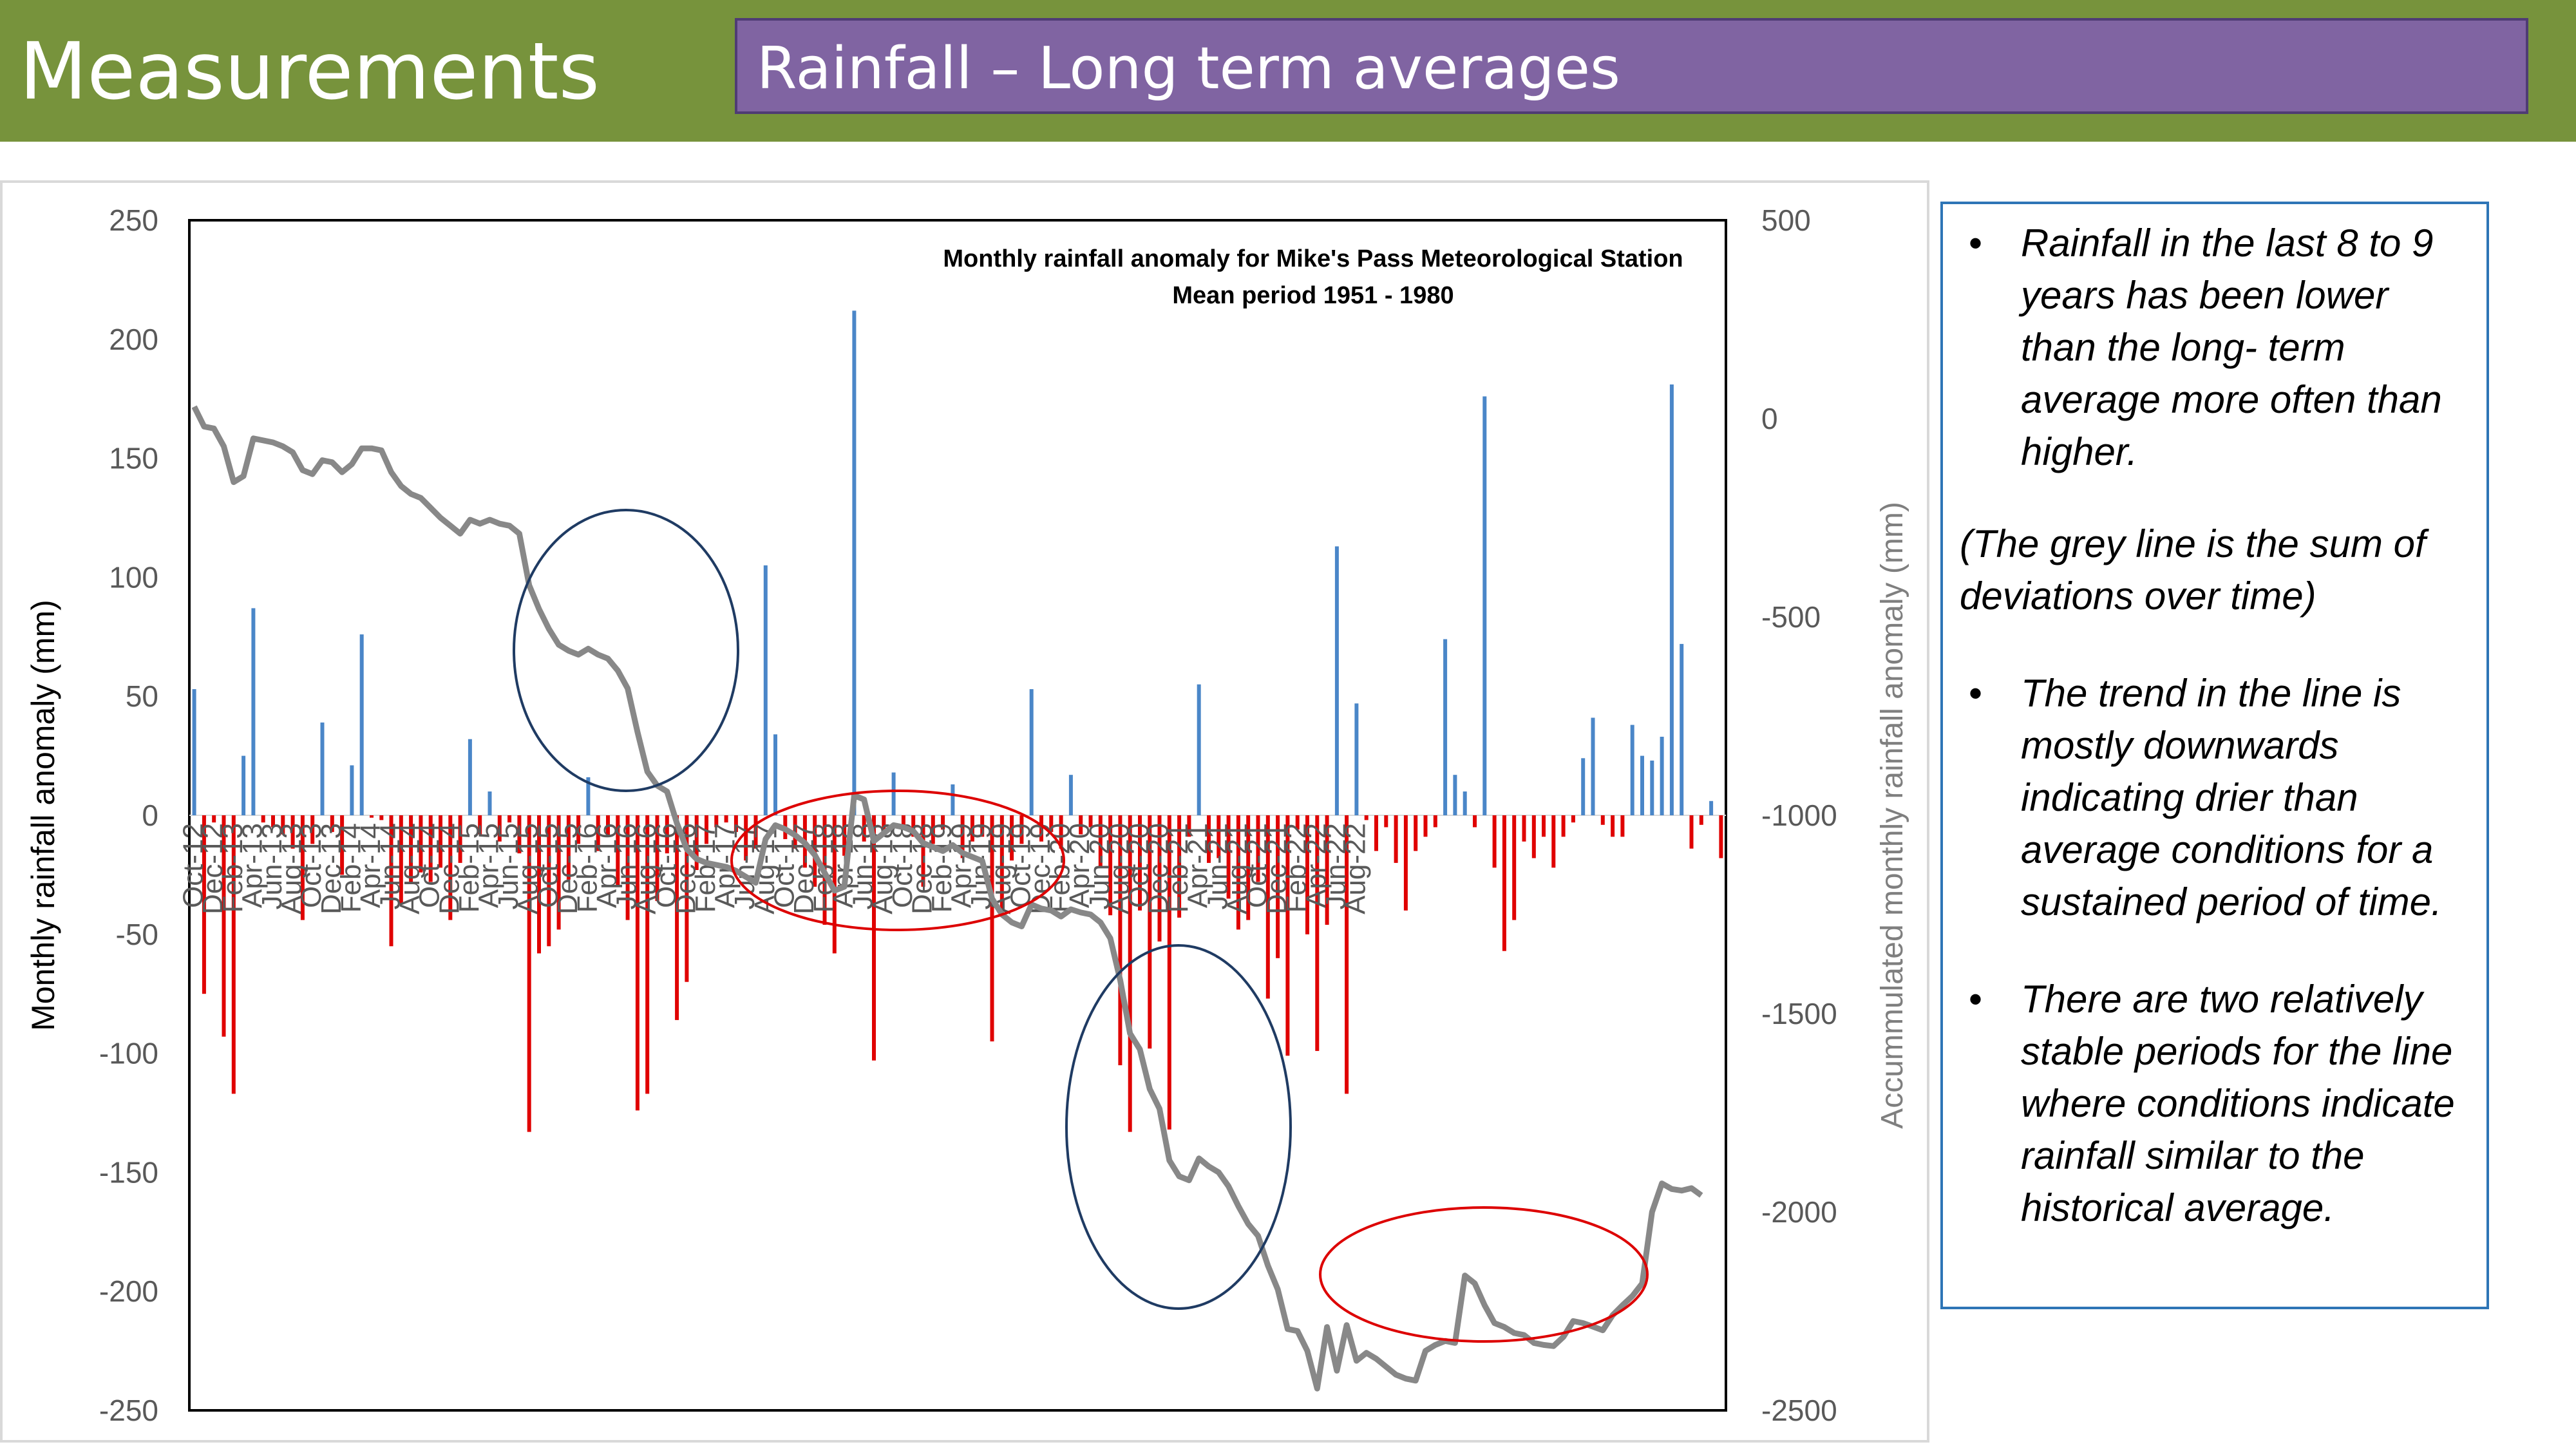  Describe the element at coordinates (528, 869) in the screenshot. I see `x-tick-label: Aug-15` at that location.